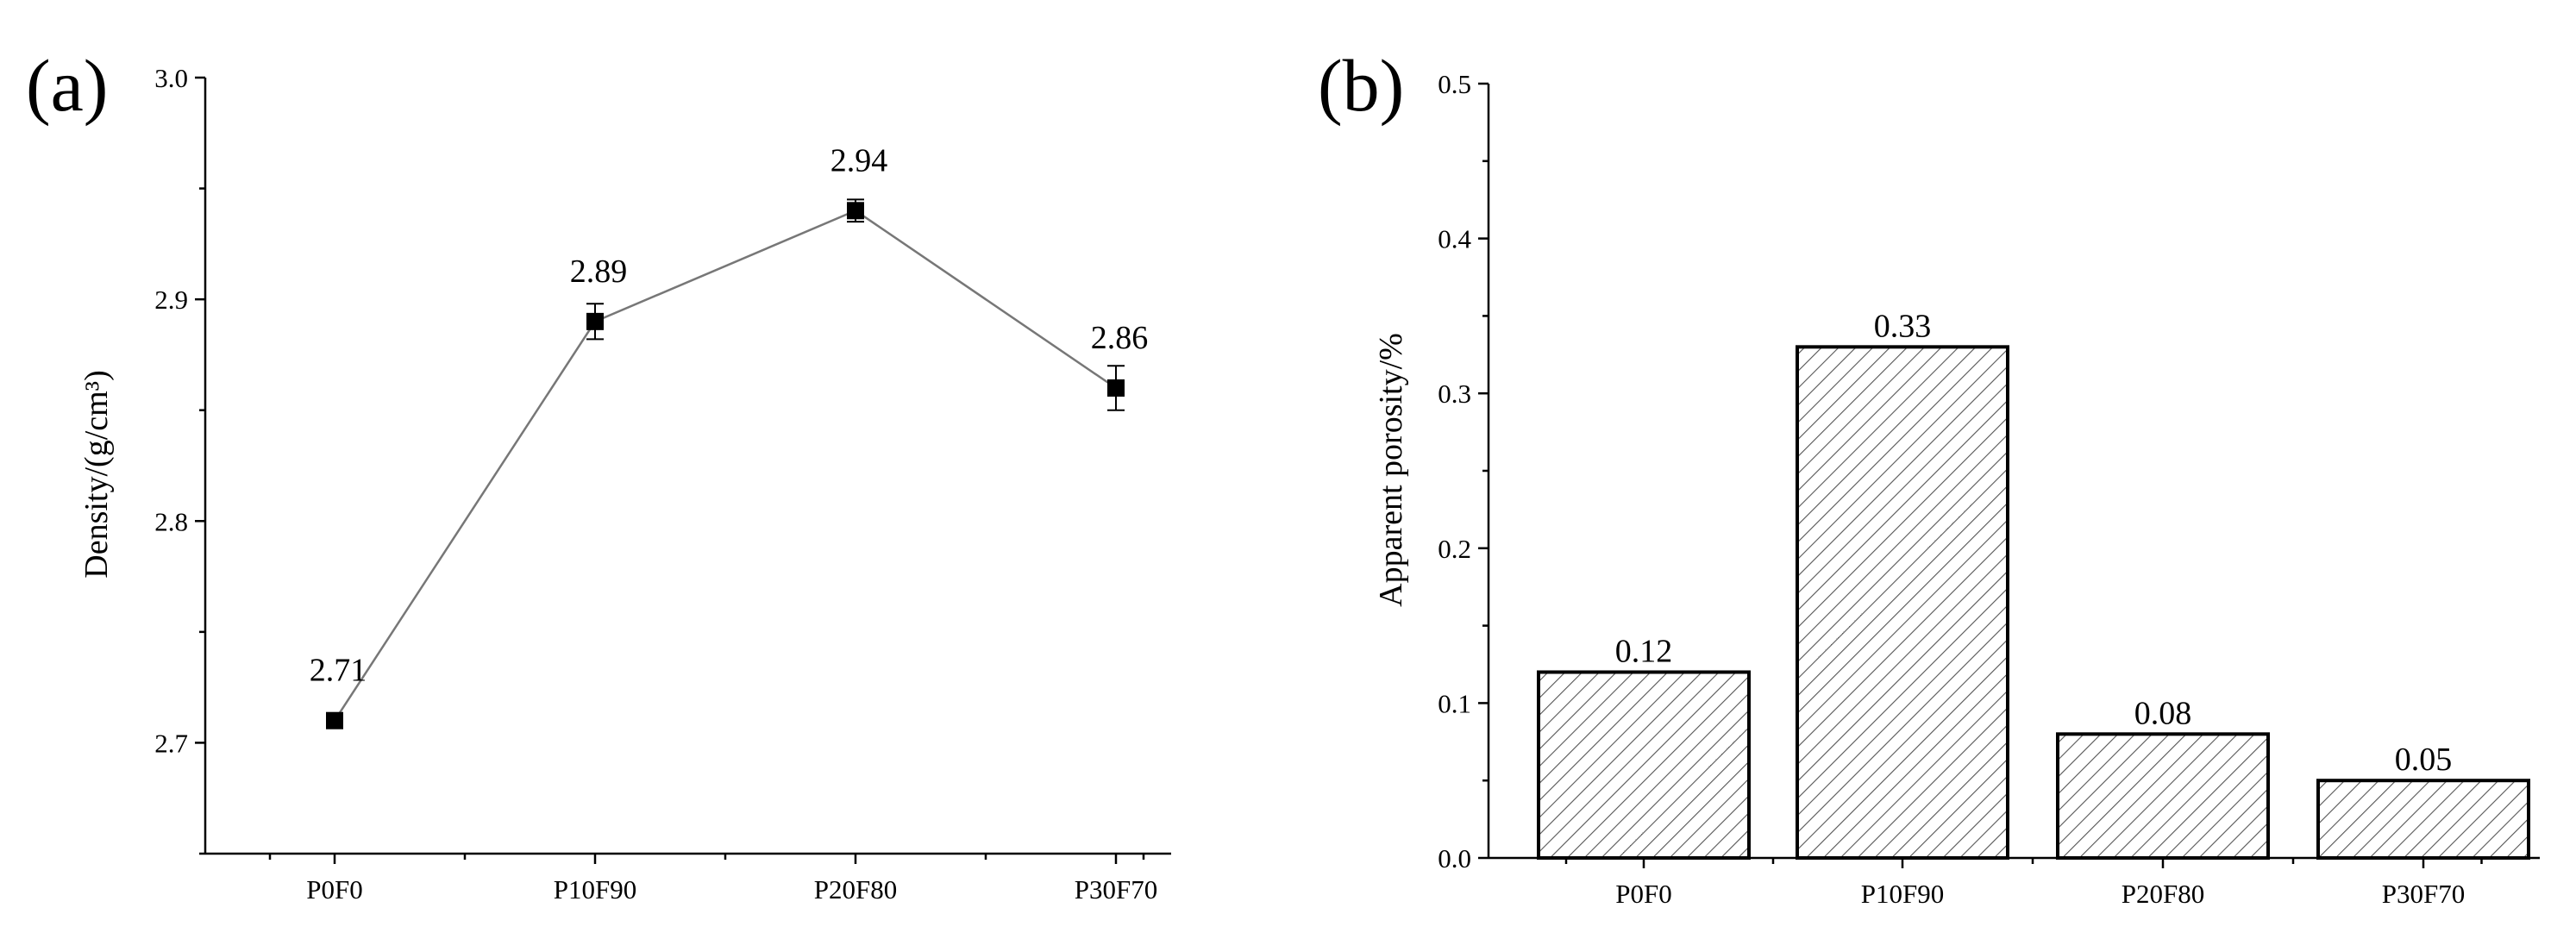  What do you see at coordinates (2424, 760) in the screenshot?
I see `data-label: 0.05` at bounding box center [2424, 760].